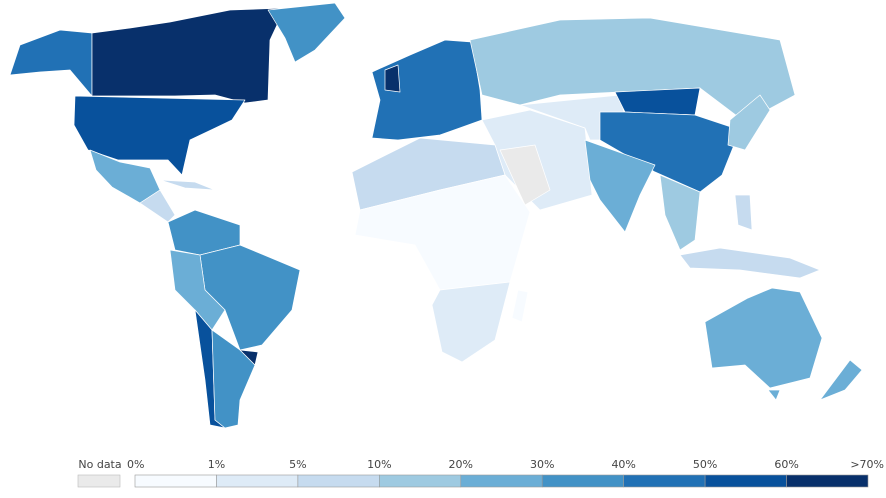 This screenshot has height=498, width=886. Describe the element at coordinates (188, 55) in the screenshot. I see `canada` at that location.